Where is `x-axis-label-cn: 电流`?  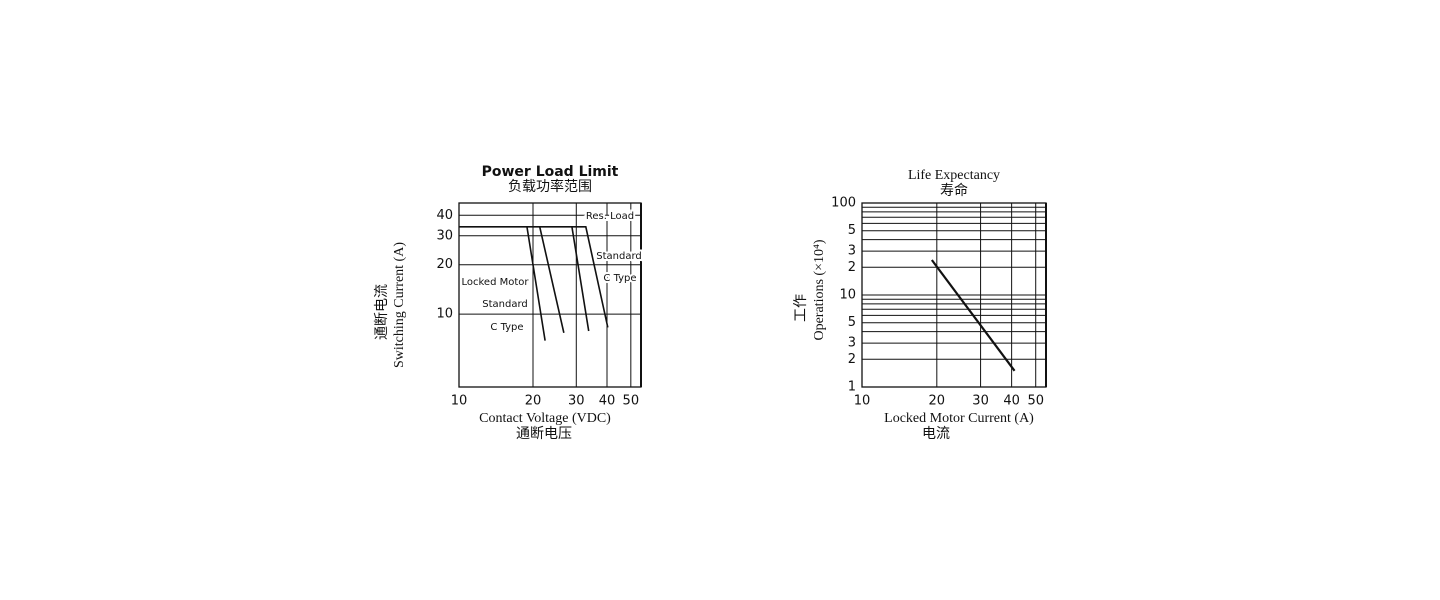
x-axis-label-cn: 电流 is located at coordinates (936, 434).